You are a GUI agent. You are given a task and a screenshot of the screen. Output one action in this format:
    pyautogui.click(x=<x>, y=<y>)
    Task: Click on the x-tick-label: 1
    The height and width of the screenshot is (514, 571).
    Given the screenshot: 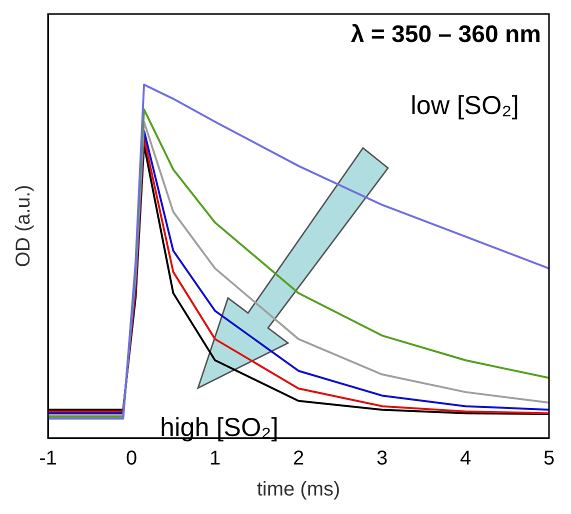 What is the action you would take?
    pyautogui.click(x=215, y=459)
    